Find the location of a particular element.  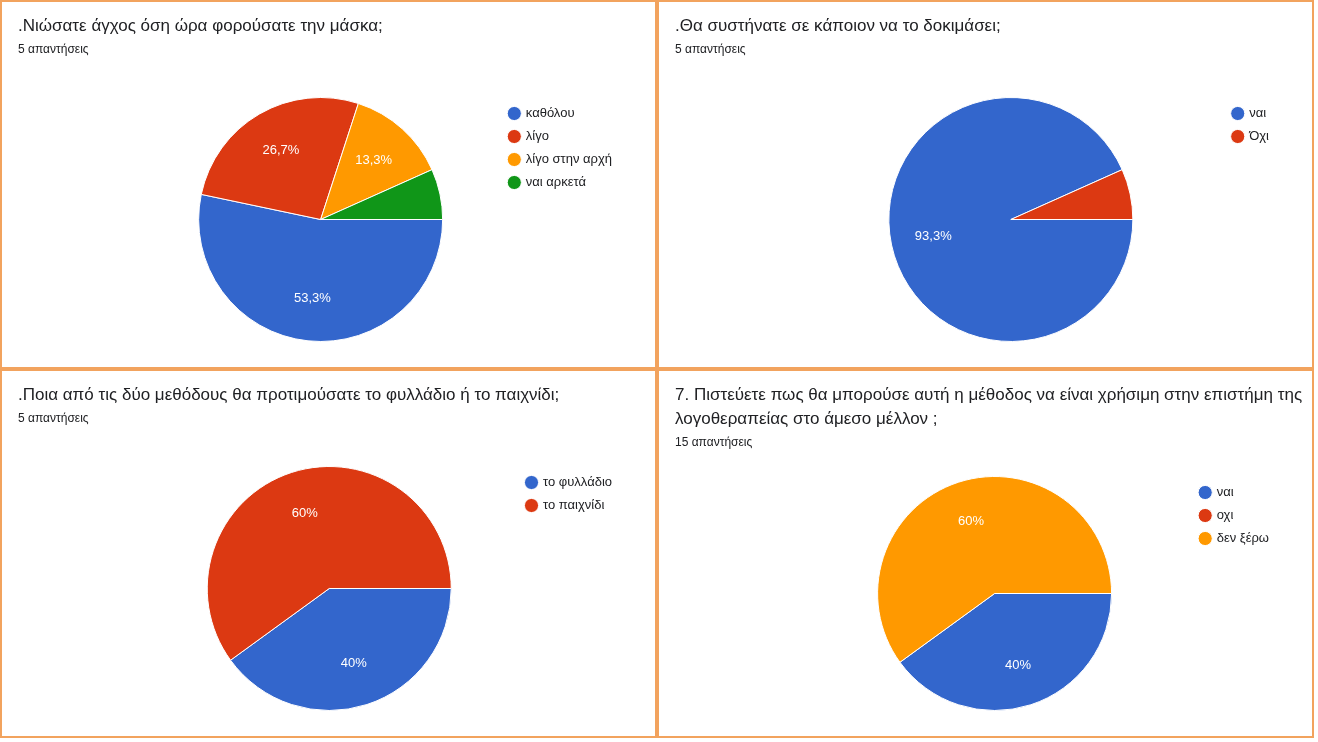

legend-label: το παιχνίδι is located at coordinates (573, 505).